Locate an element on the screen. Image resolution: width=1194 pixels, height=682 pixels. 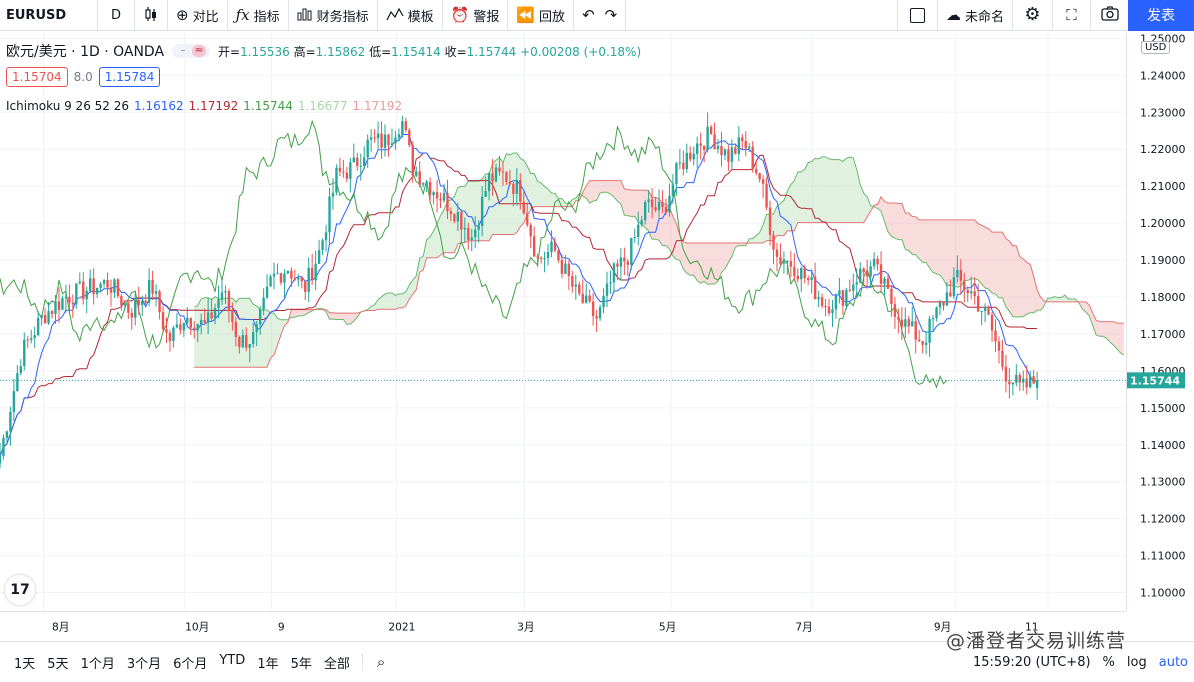
range-button-1: 5天 is located at coordinates (58, 664).